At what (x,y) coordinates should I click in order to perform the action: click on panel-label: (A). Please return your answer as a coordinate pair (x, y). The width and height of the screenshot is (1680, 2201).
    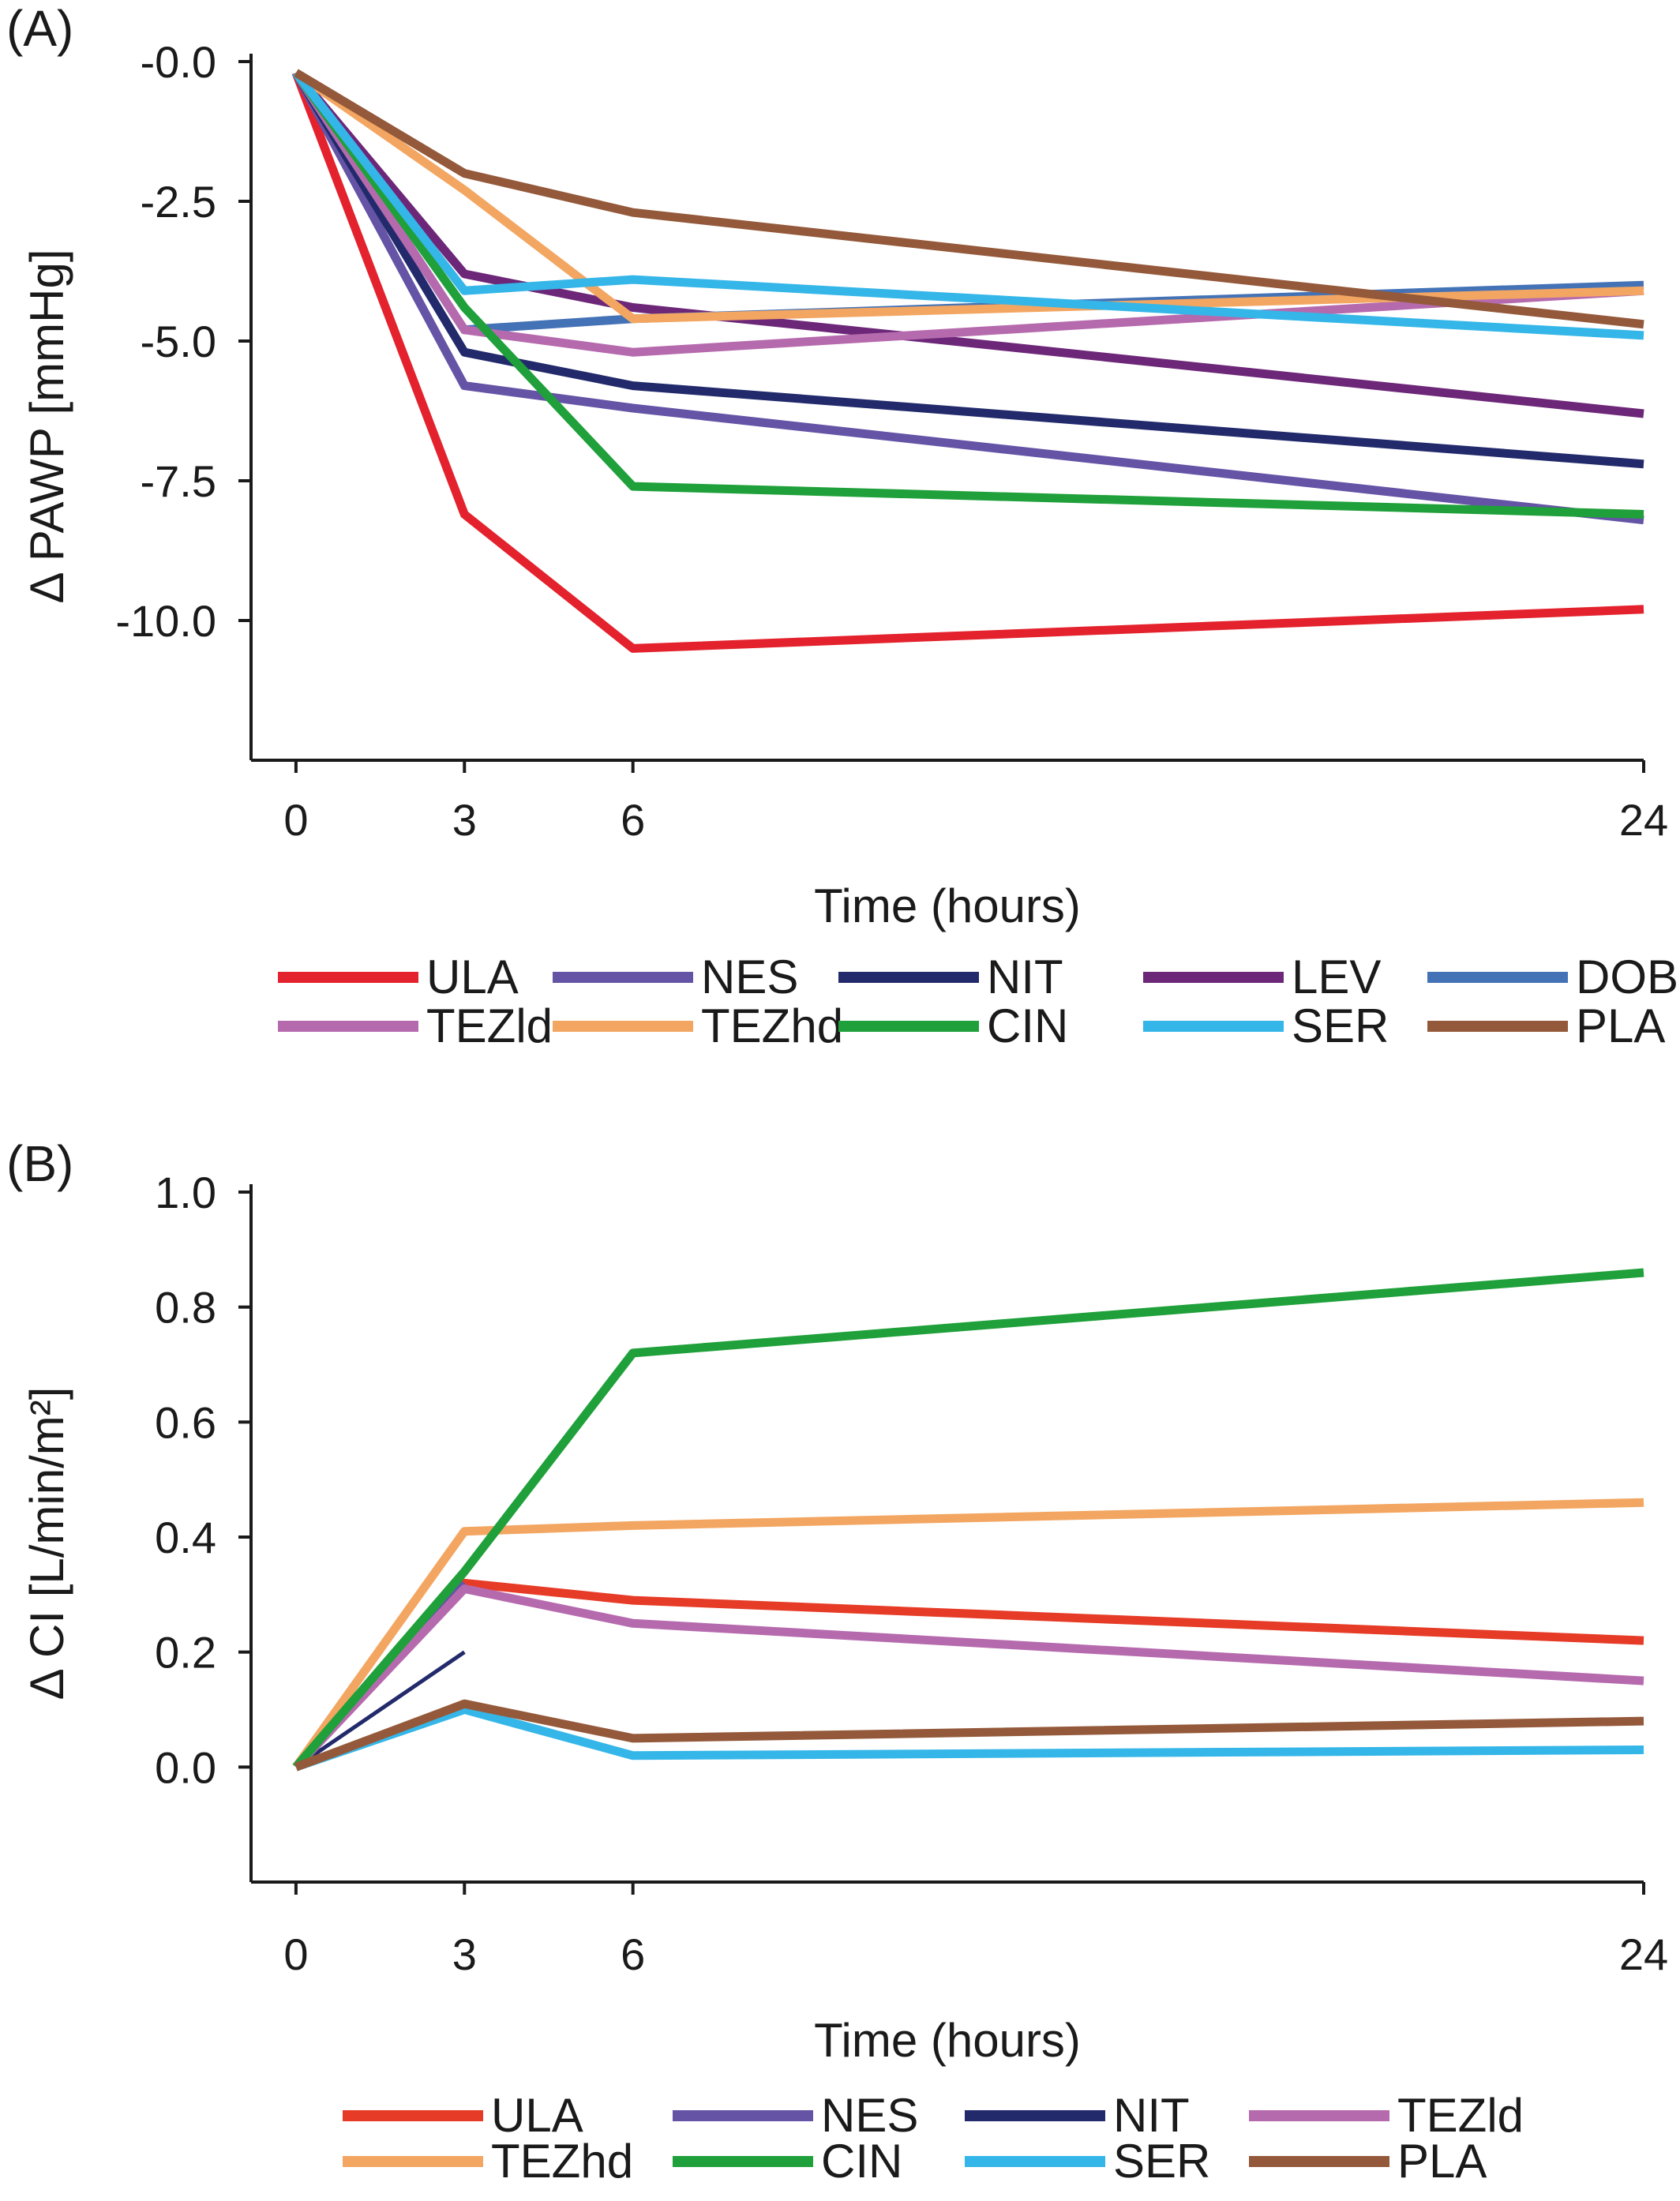
    Looking at the image, I should click on (39, 29).